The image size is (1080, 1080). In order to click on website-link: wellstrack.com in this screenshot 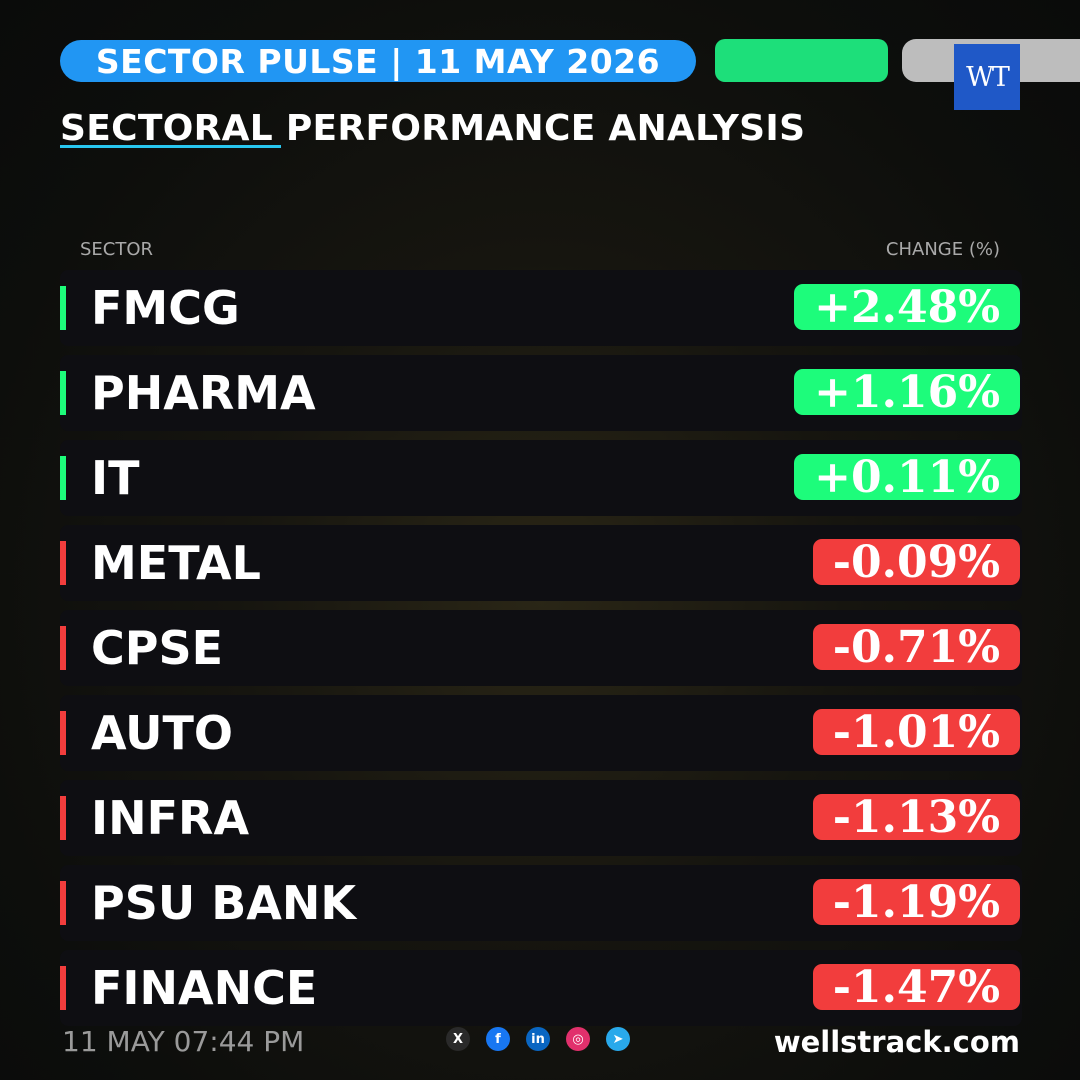, I will do `click(896, 1042)`.